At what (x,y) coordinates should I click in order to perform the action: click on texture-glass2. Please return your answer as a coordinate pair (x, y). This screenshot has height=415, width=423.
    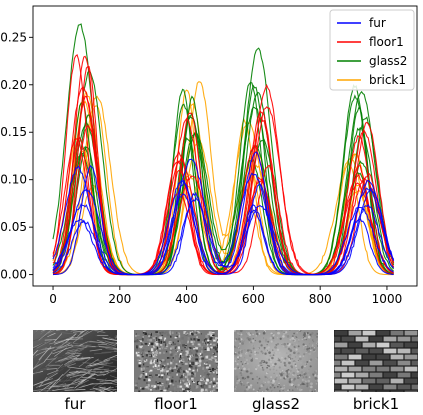
    Looking at the image, I should click on (276, 361).